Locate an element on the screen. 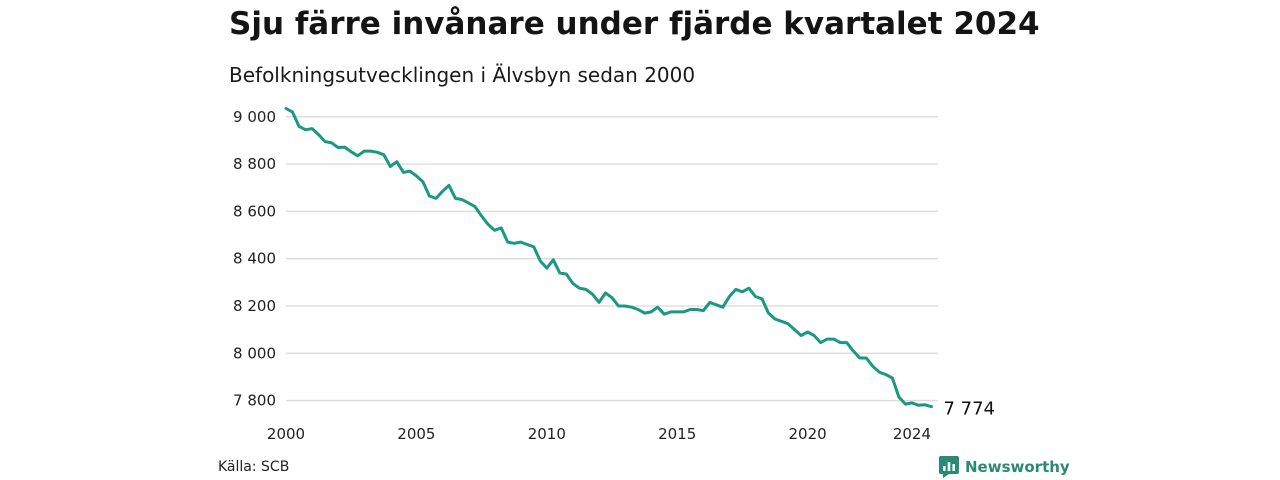  y-tick-label: 8 600 is located at coordinates (254, 211).